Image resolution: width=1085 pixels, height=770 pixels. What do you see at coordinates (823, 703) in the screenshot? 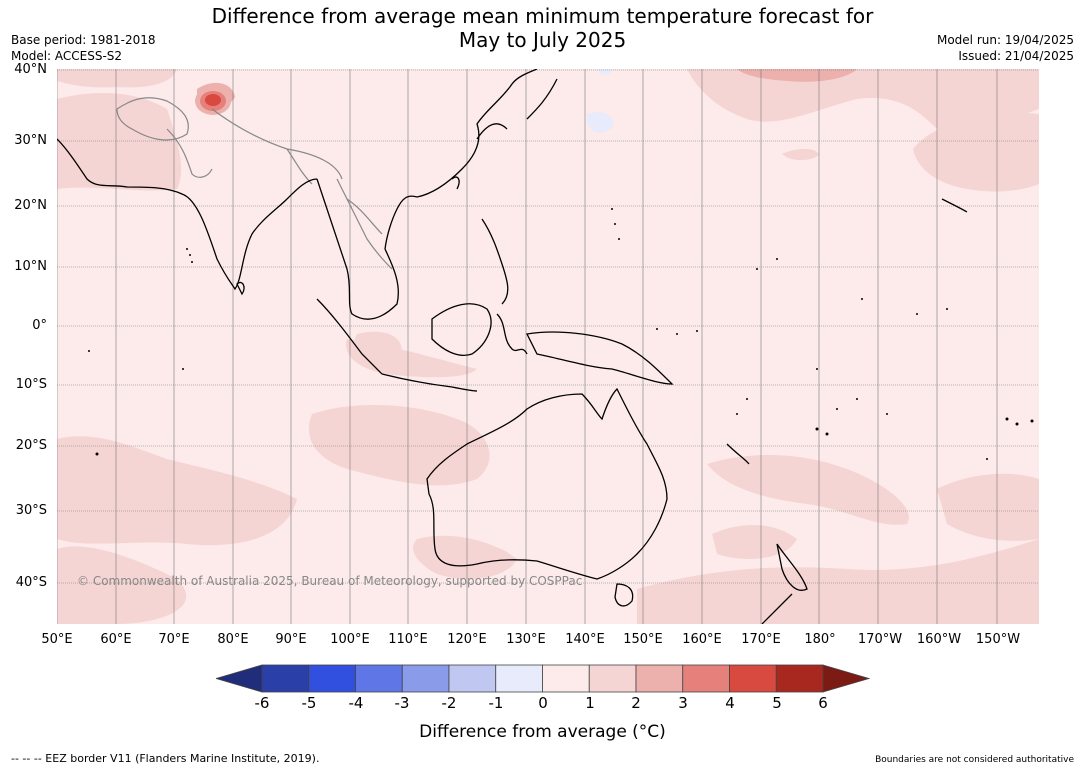
I see `colorbar-tick: 6` at bounding box center [823, 703].